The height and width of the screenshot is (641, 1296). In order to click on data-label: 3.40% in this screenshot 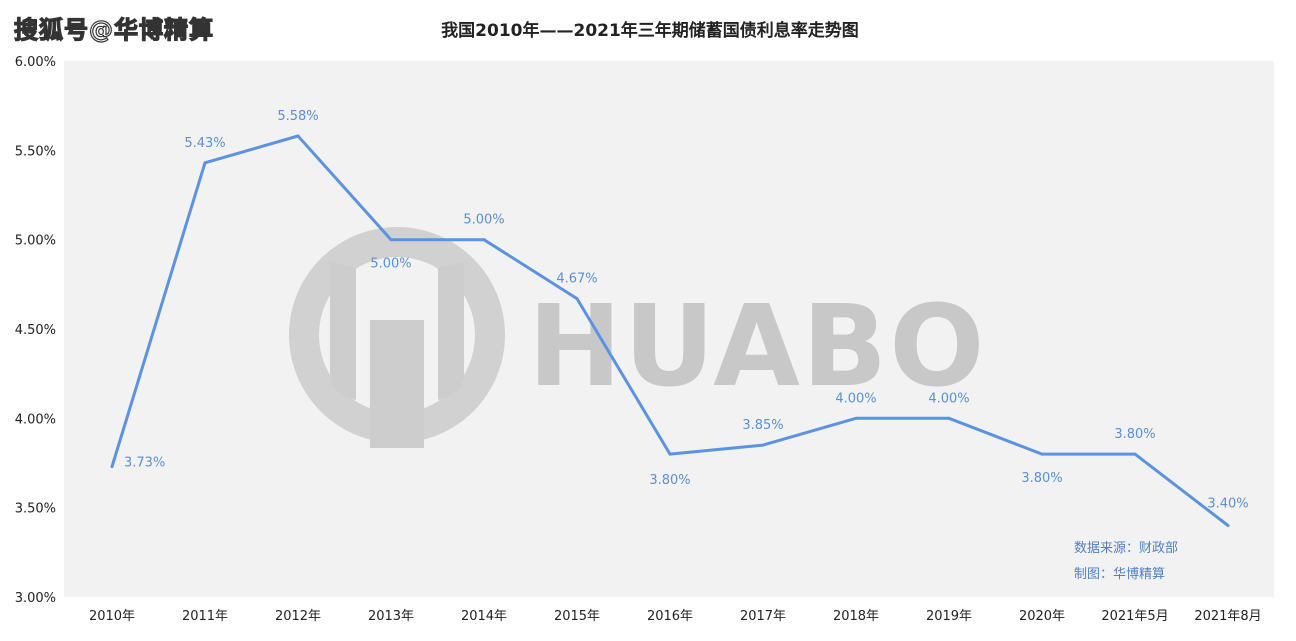, I will do `click(1227, 504)`.